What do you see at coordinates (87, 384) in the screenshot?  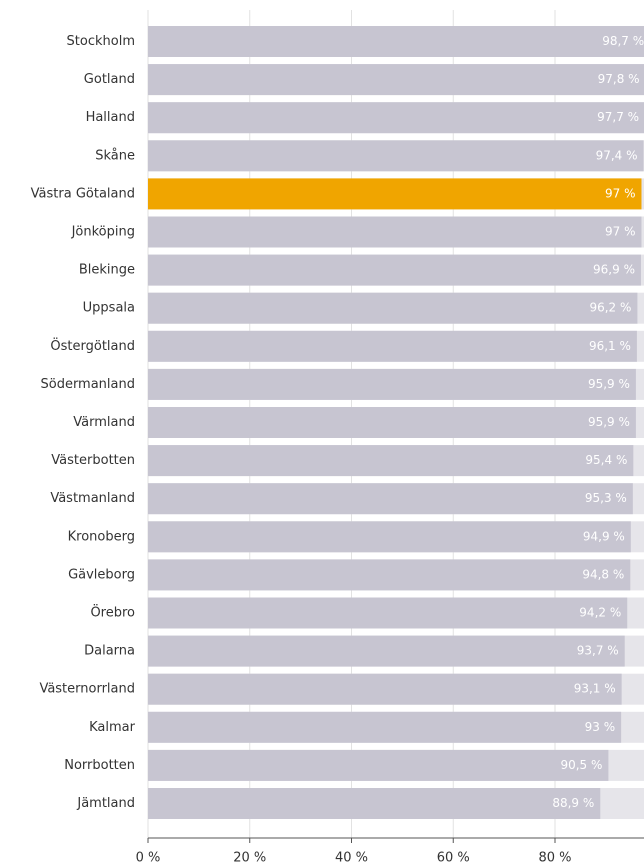 I see `category-label: Södermanland` at bounding box center [87, 384].